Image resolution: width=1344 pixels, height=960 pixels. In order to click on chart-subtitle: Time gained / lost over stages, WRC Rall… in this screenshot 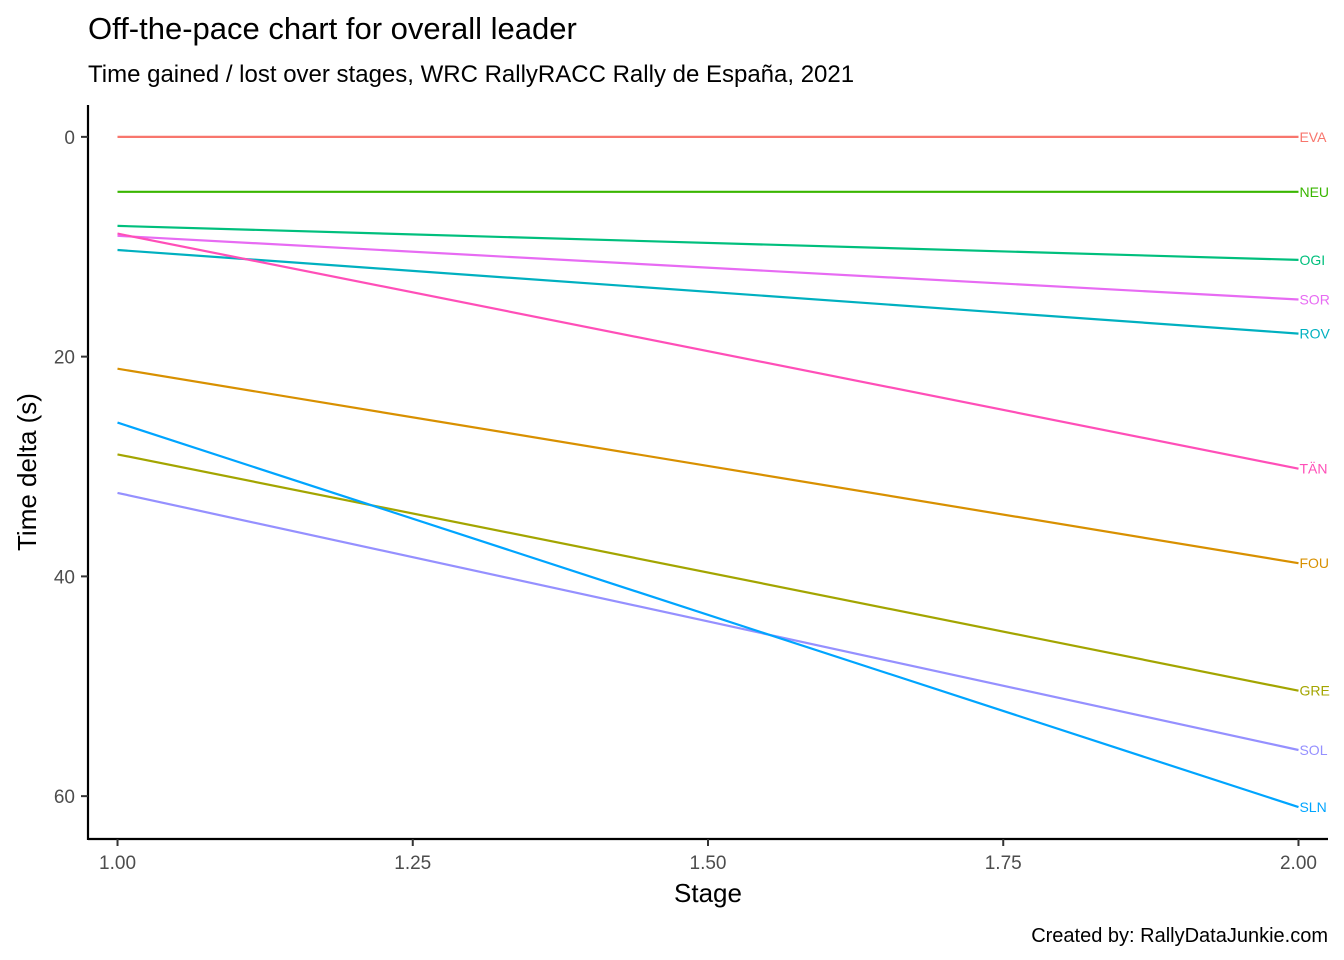, I will do `click(471, 74)`.